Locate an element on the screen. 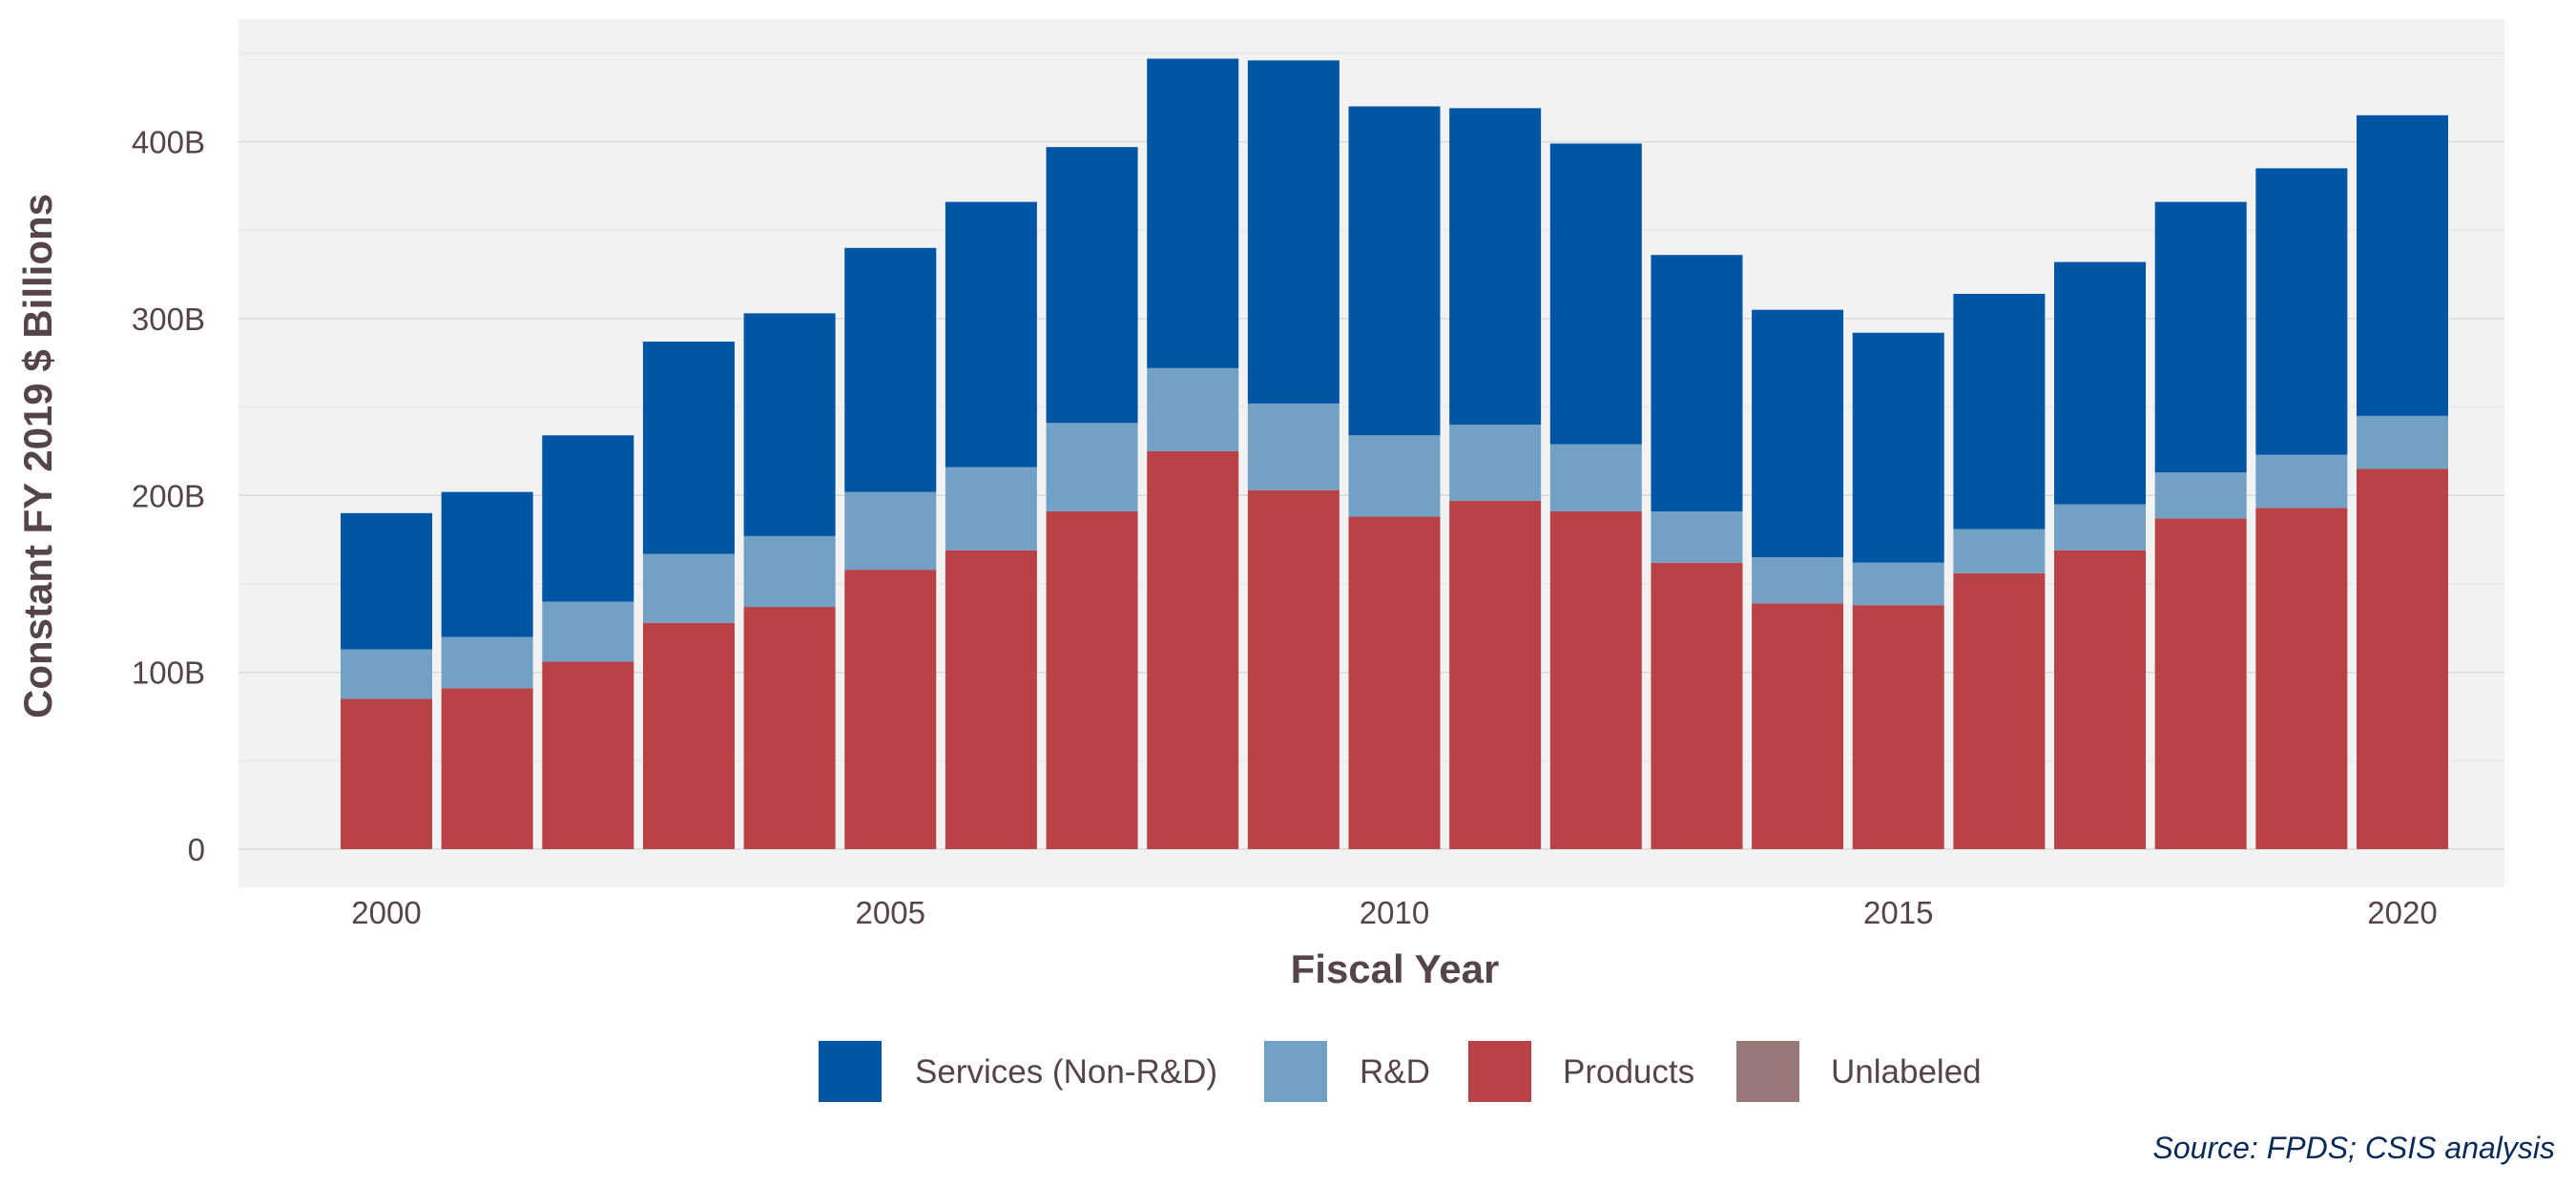 The image size is (2576, 1185). bar-stack-2001 is located at coordinates (487, 670).